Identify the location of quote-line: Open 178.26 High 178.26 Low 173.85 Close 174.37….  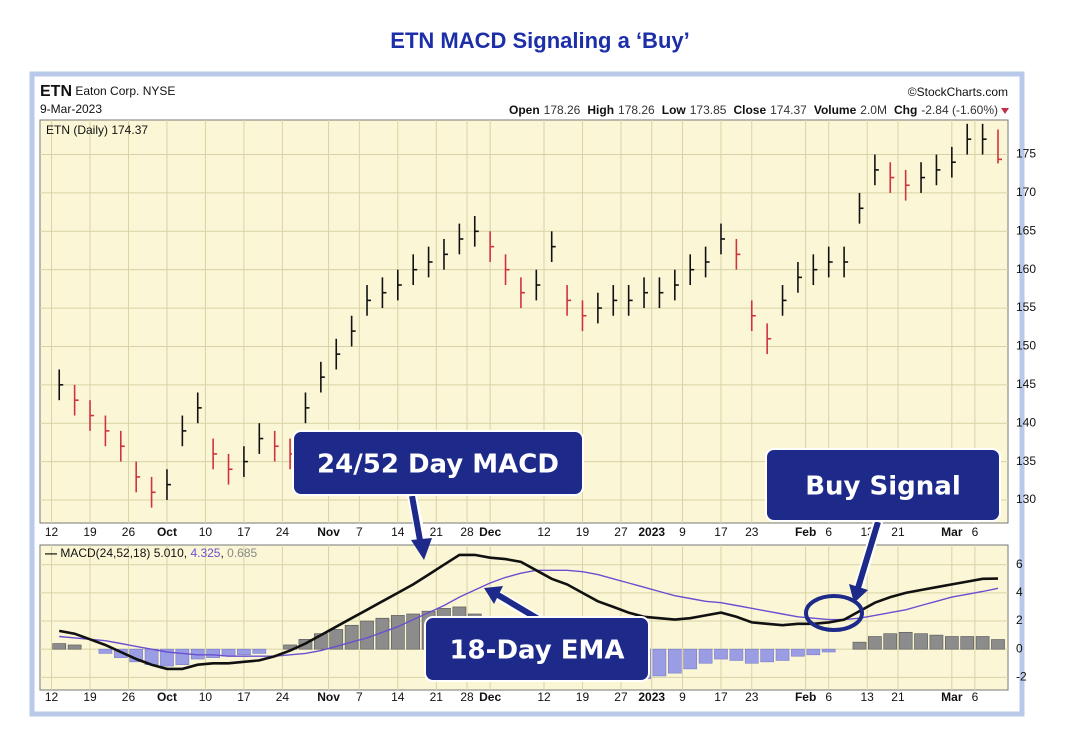
(753, 110).